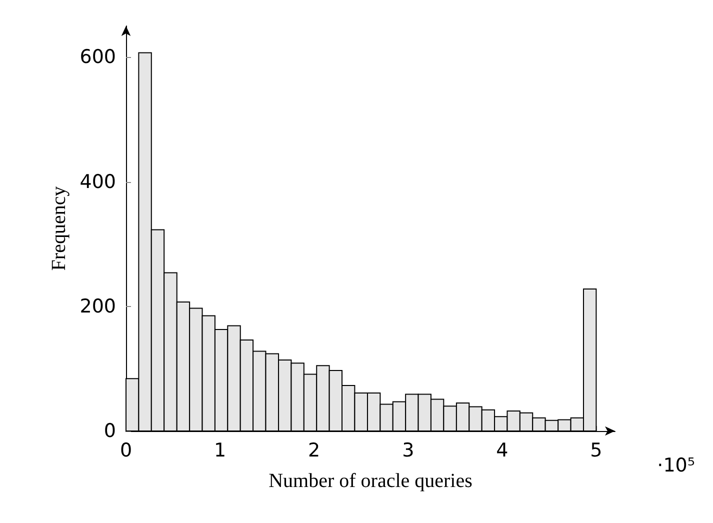 The image size is (713, 523). What do you see at coordinates (98, 57) in the screenshot?
I see `y-tick-label: 600` at bounding box center [98, 57].